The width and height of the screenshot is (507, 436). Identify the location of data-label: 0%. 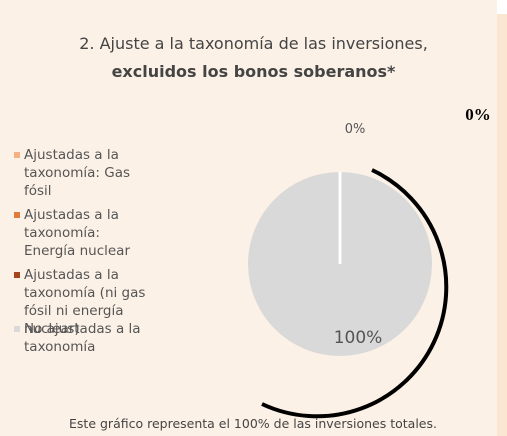
(355, 129).